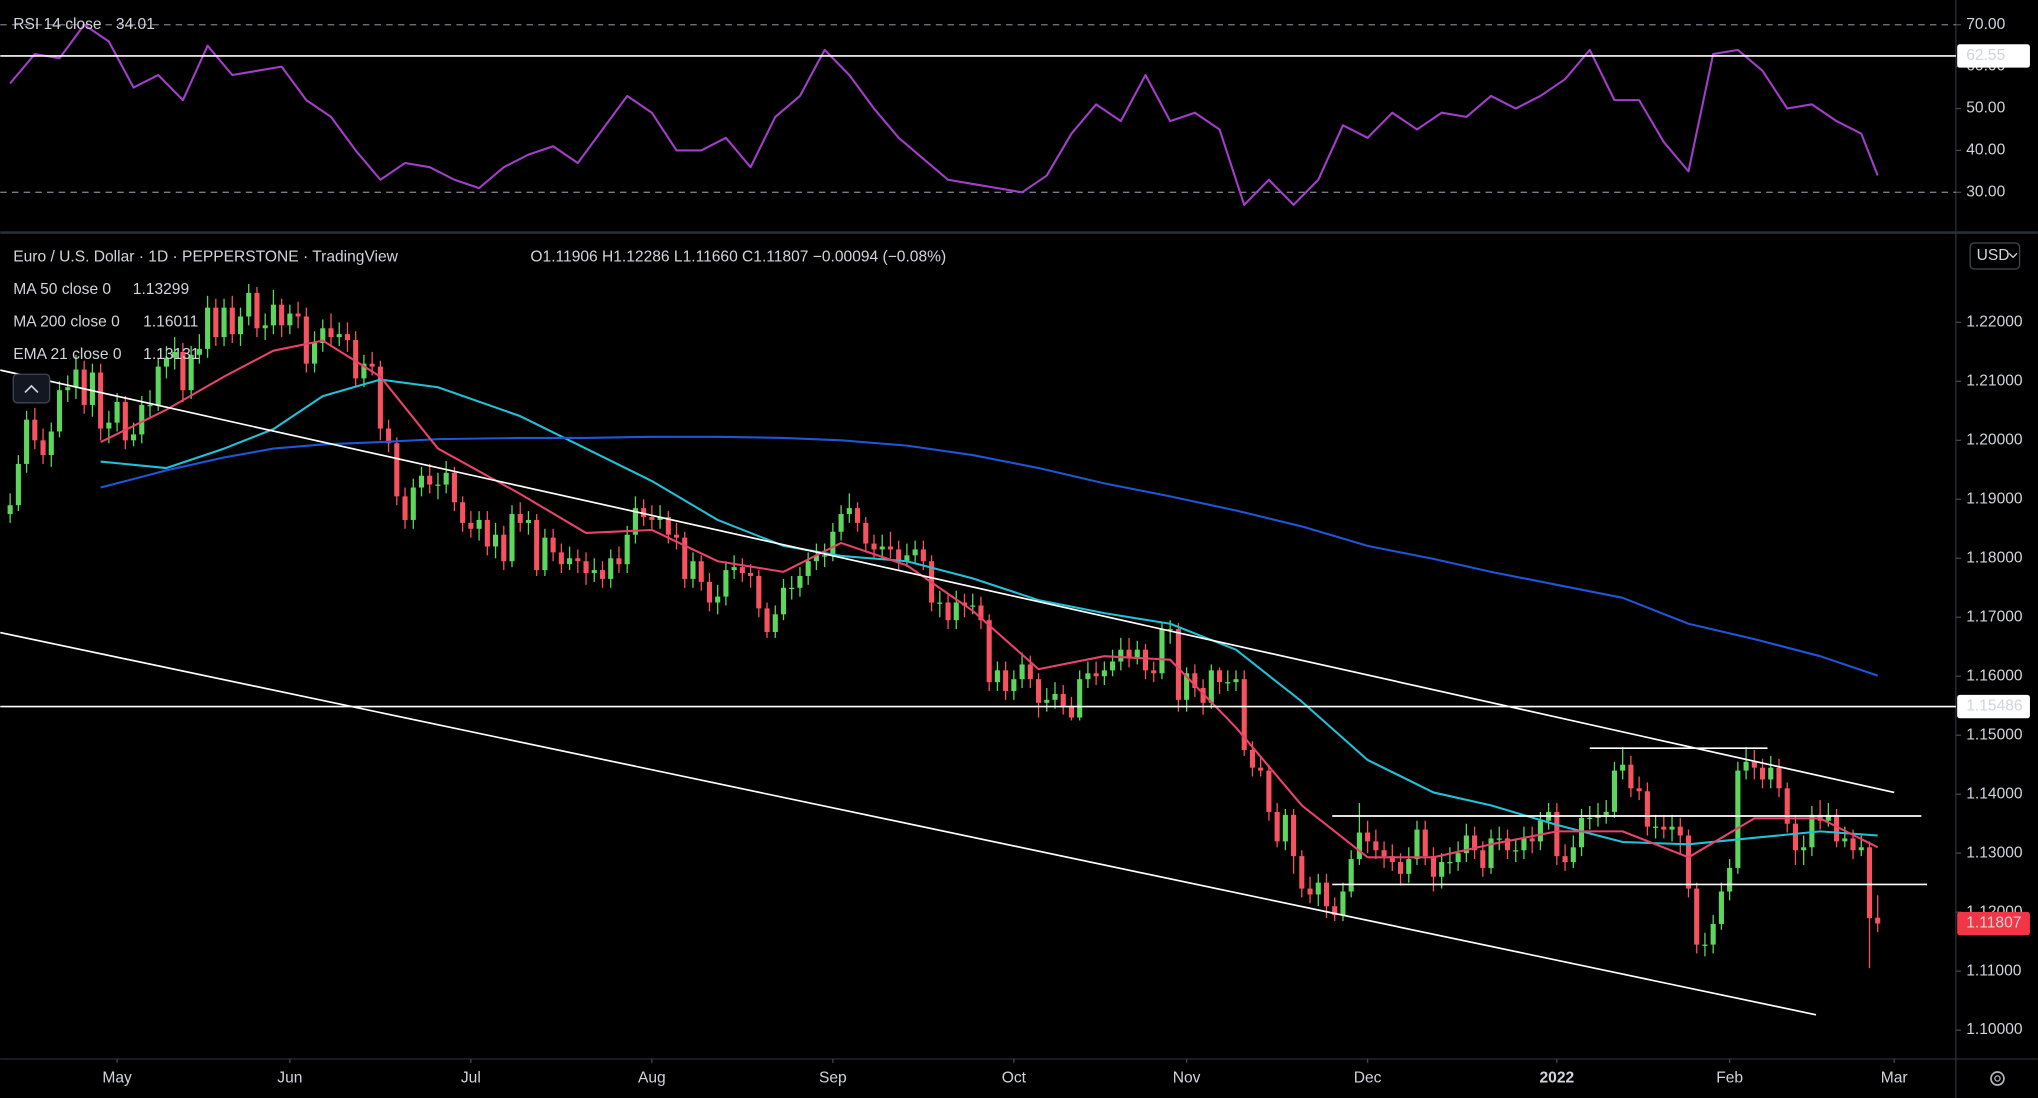 This screenshot has width=2038, height=1098. I want to click on y-tick-label: 1.13000, so click(1994, 852).